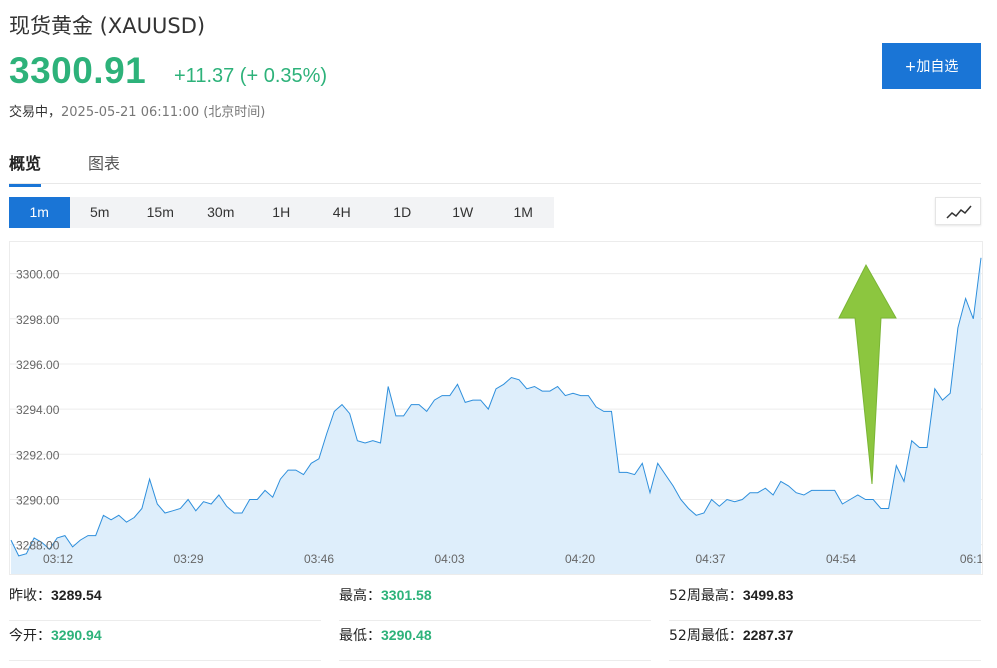 This screenshot has height=668, width=997. What do you see at coordinates (706, 596) in the screenshot?
I see `stat-label: 52周最高：` at bounding box center [706, 596].